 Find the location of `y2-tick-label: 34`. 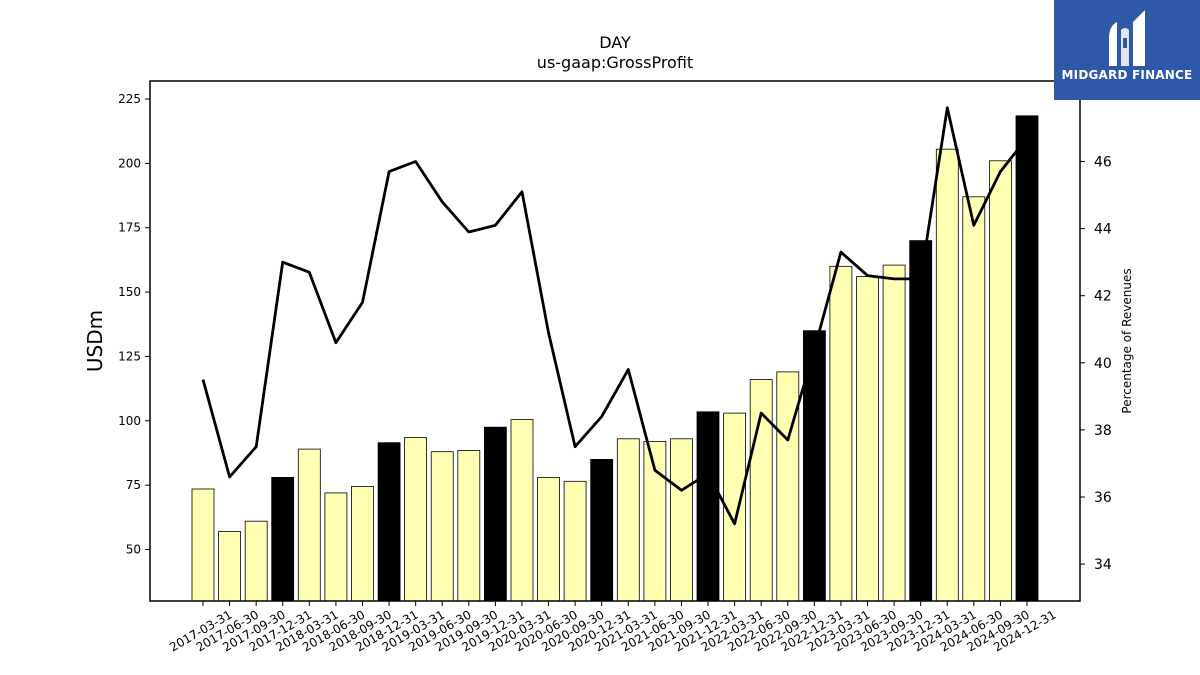

y2-tick-label: 34 is located at coordinates (1103, 565).